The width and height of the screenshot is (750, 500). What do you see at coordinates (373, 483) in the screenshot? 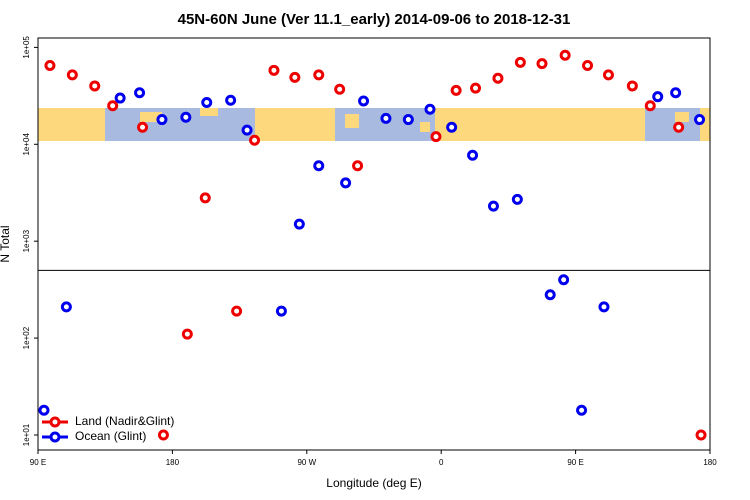
I see `x-axis-label: Longitude (deg E)` at bounding box center [373, 483].